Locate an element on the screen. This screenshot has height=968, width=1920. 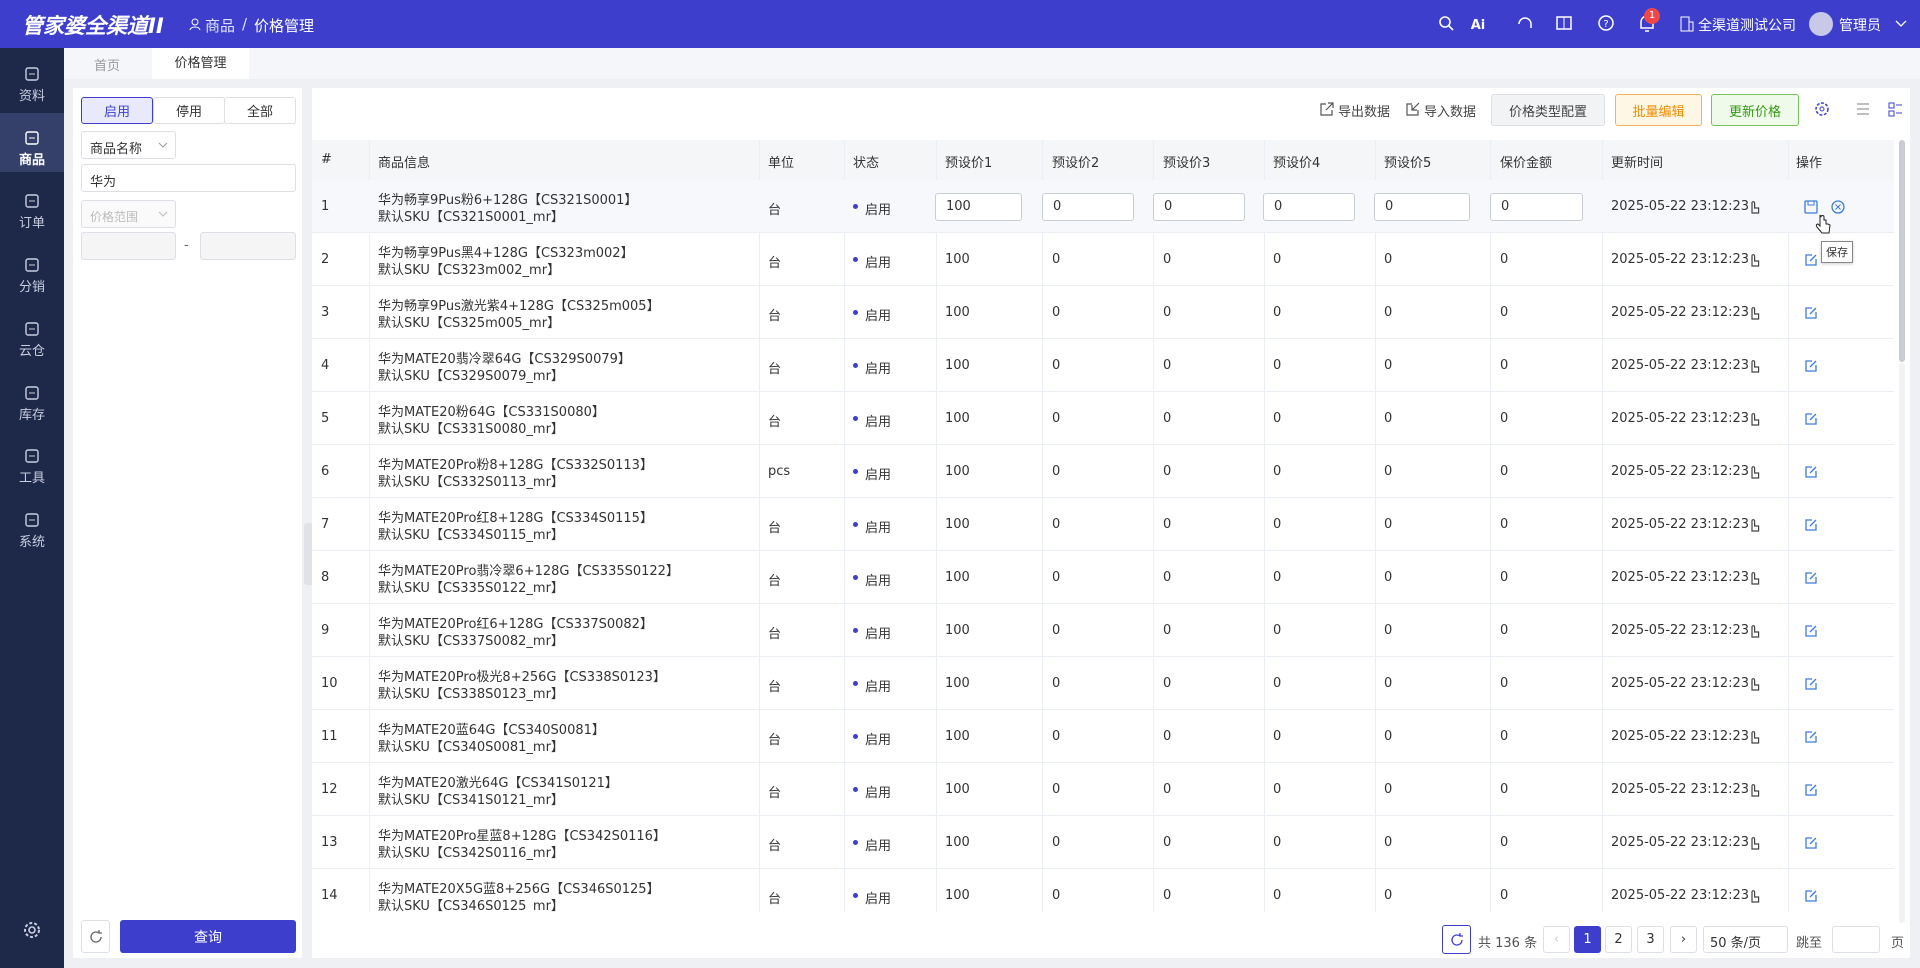
avatar is located at coordinates (1821, 24).